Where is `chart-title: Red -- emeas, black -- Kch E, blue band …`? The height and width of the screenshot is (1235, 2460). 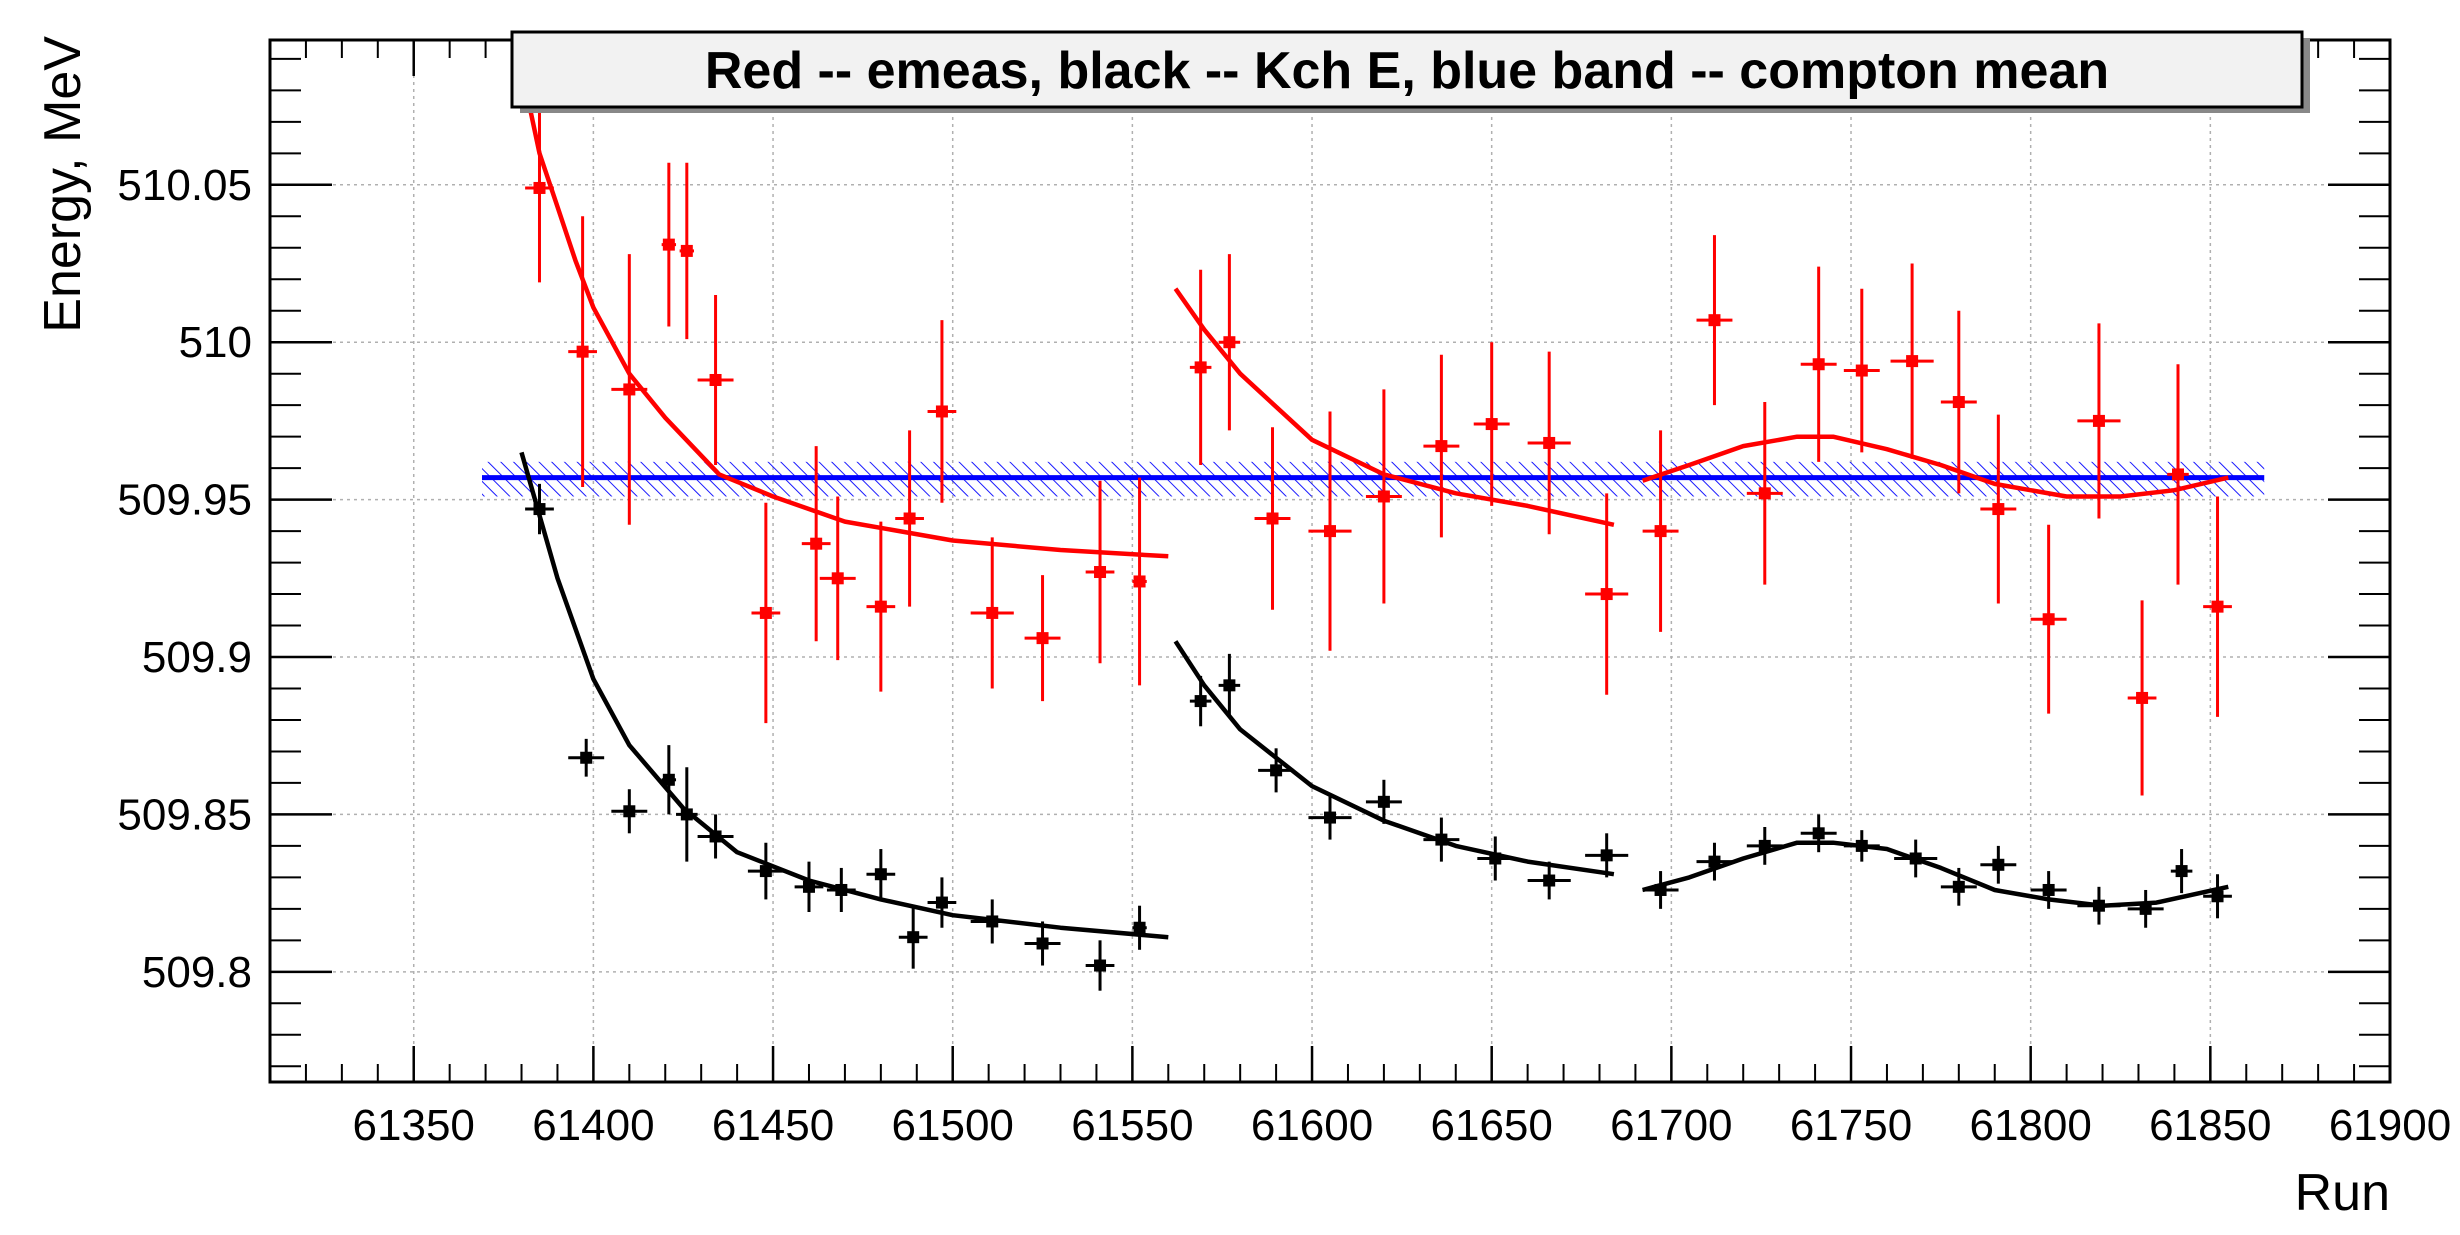 chart-title: Red -- emeas, black -- Kch E, blue band … is located at coordinates (1407, 71).